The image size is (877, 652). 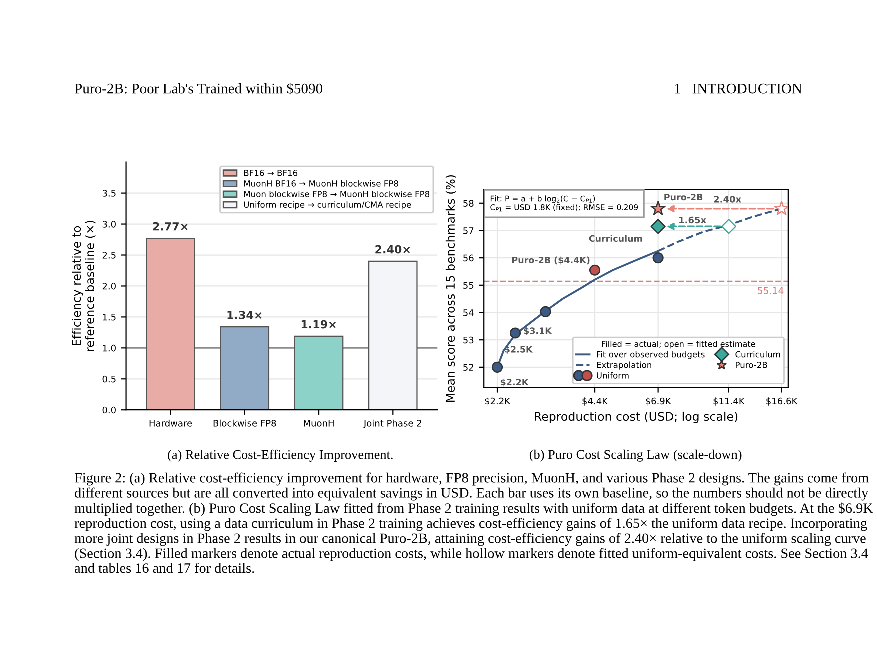 I want to click on text: (b) Puro Cost Scaling Law (scale-down), so click(x=636, y=456).